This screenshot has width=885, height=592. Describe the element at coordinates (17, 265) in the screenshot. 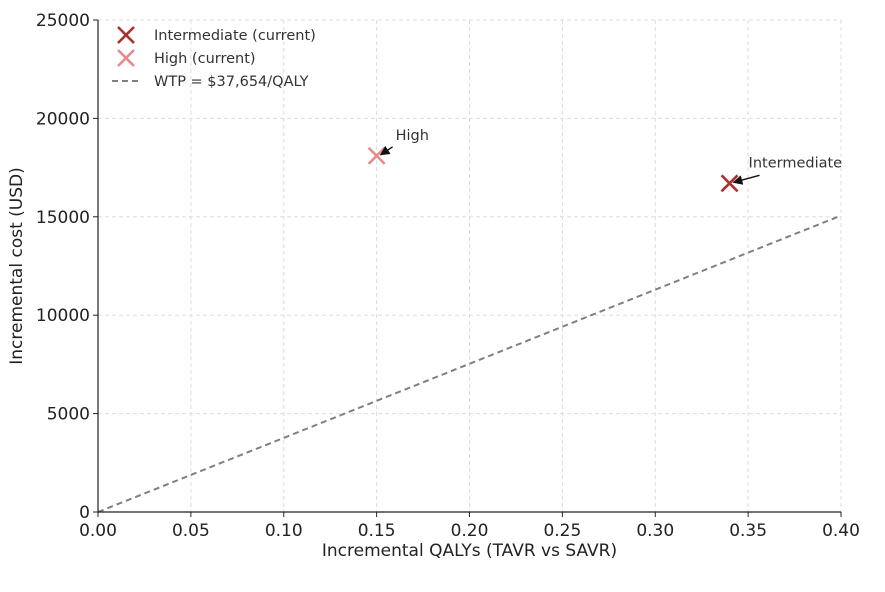

I see `y-axis-label: Incremental cost (USD)` at that location.